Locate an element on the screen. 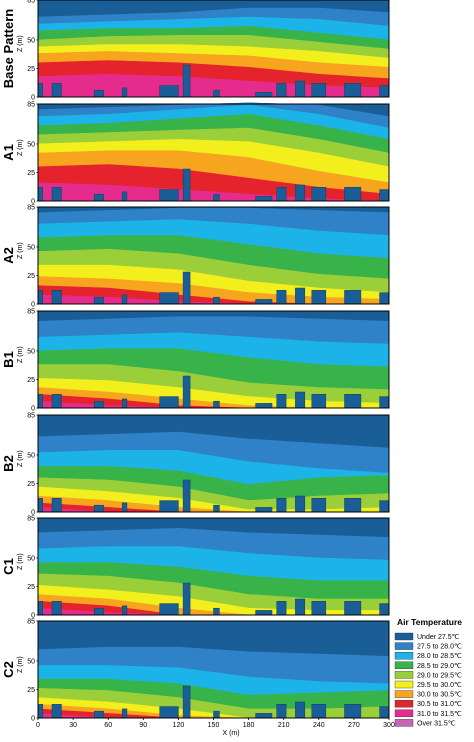 The width and height of the screenshot is (474, 742). panel-label: A2 is located at coordinates (8, 255).